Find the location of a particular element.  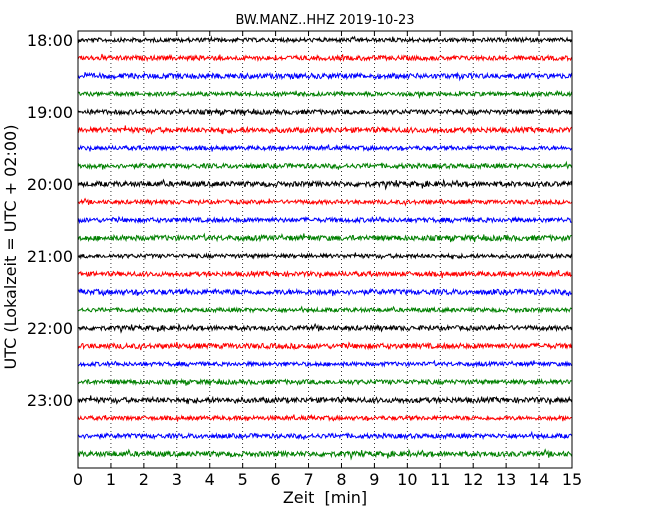

x-tick-label: 1 is located at coordinates (111, 479).